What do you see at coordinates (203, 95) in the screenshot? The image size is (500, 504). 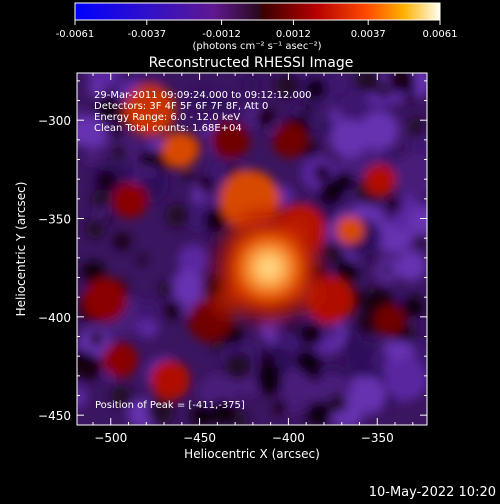 I see `annotation-line: 29-Mar-2011 09:09:24.000 to 09:12:12.000` at bounding box center [203, 95].